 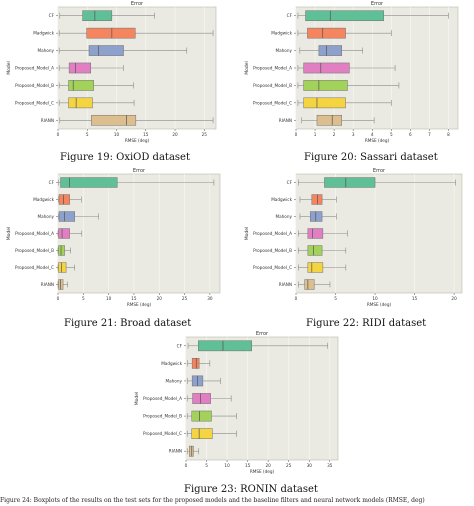 What do you see at coordinates (330, 465) in the screenshot?
I see `x-tick-label: 35` at bounding box center [330, 465].